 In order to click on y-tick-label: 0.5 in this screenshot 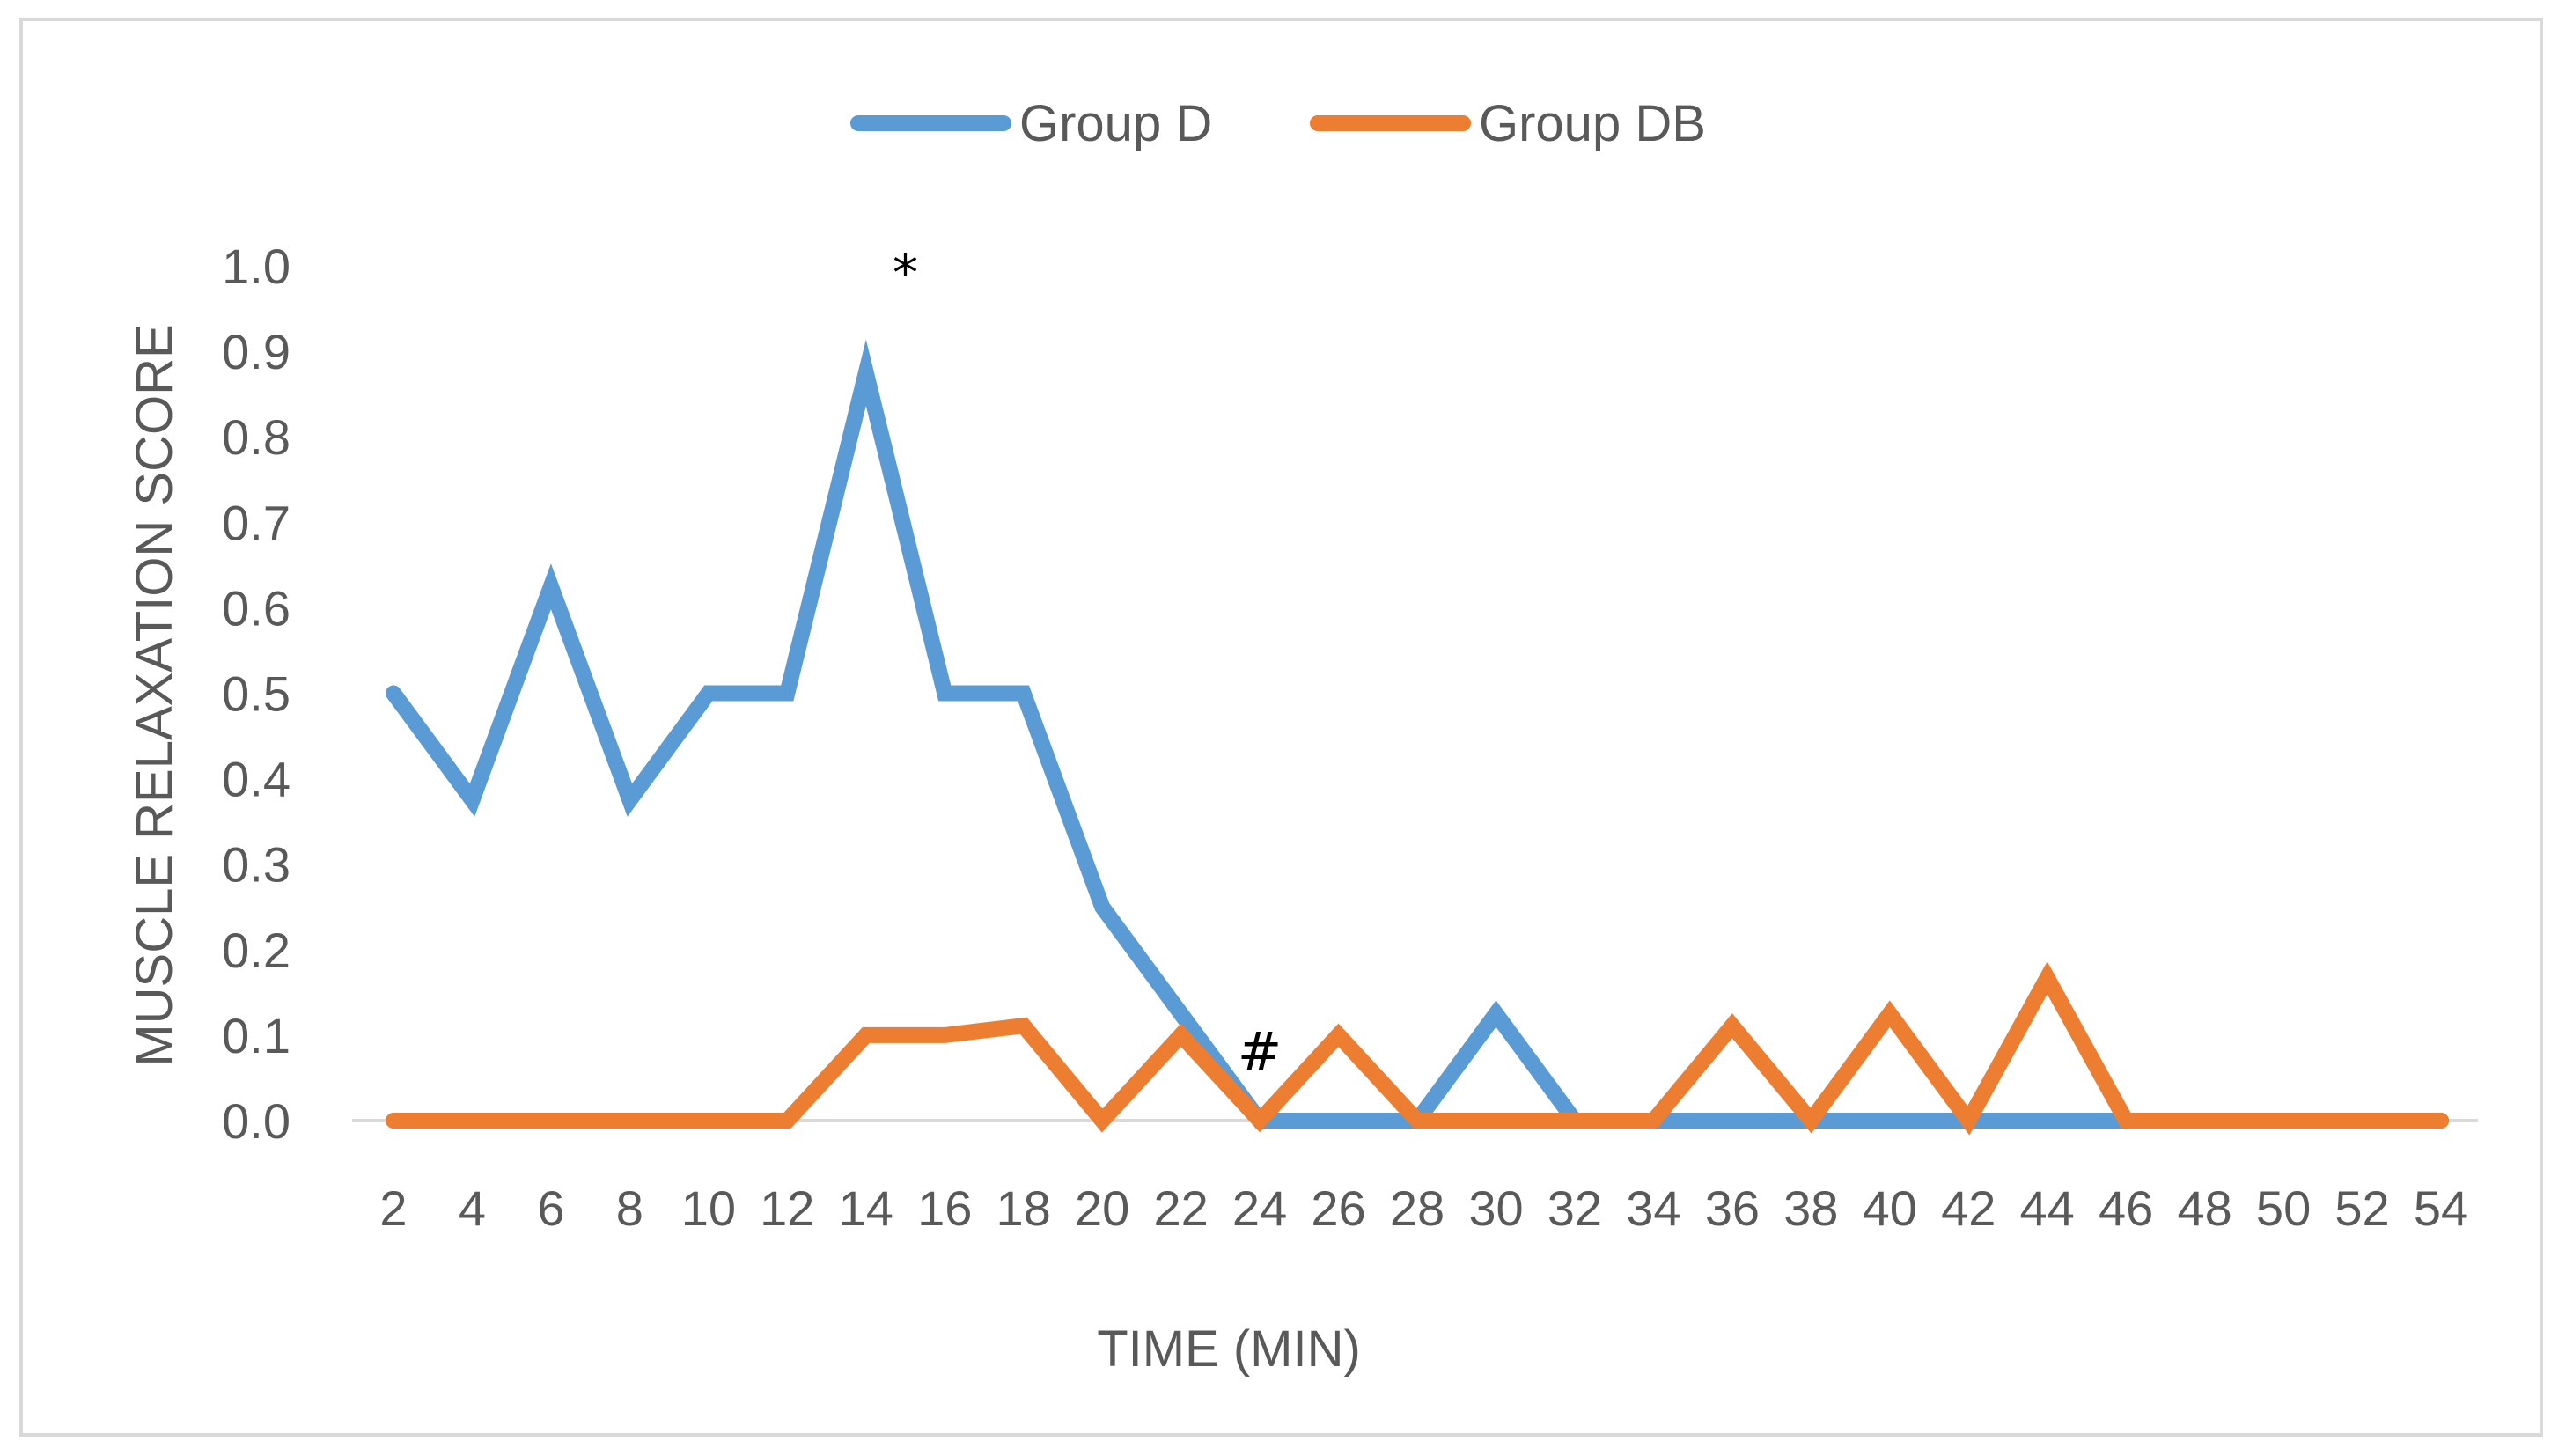, I will do `click(256, 694)`.